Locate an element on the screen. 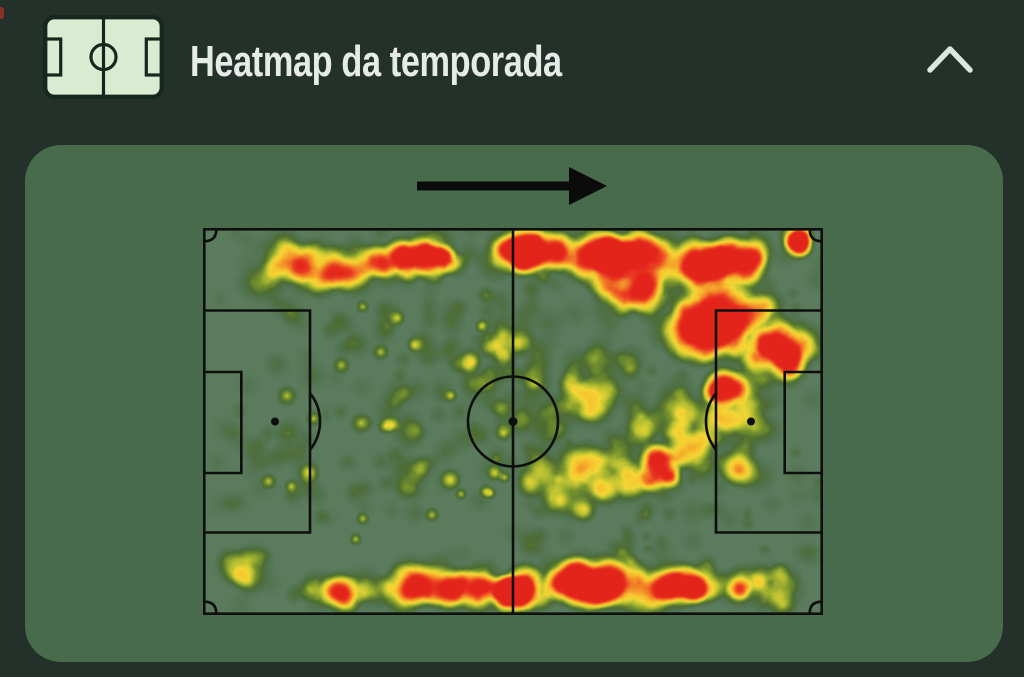 The width and height of the screenshot is (1024, 677). screen-edge-artifact is located at coordinates (2, 13).